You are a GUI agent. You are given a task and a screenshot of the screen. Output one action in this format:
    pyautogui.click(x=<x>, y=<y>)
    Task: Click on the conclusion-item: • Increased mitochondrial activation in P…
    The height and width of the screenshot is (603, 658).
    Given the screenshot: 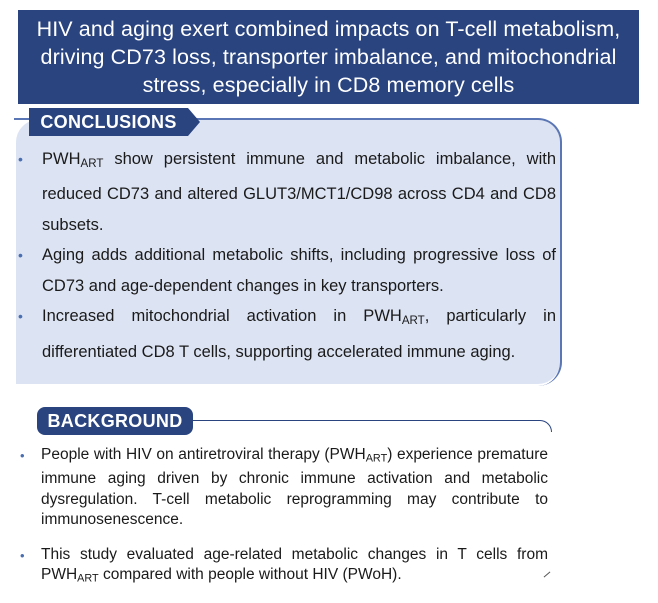 What is the action you would take?
    pyautogui.click(x=286, y=334)
    